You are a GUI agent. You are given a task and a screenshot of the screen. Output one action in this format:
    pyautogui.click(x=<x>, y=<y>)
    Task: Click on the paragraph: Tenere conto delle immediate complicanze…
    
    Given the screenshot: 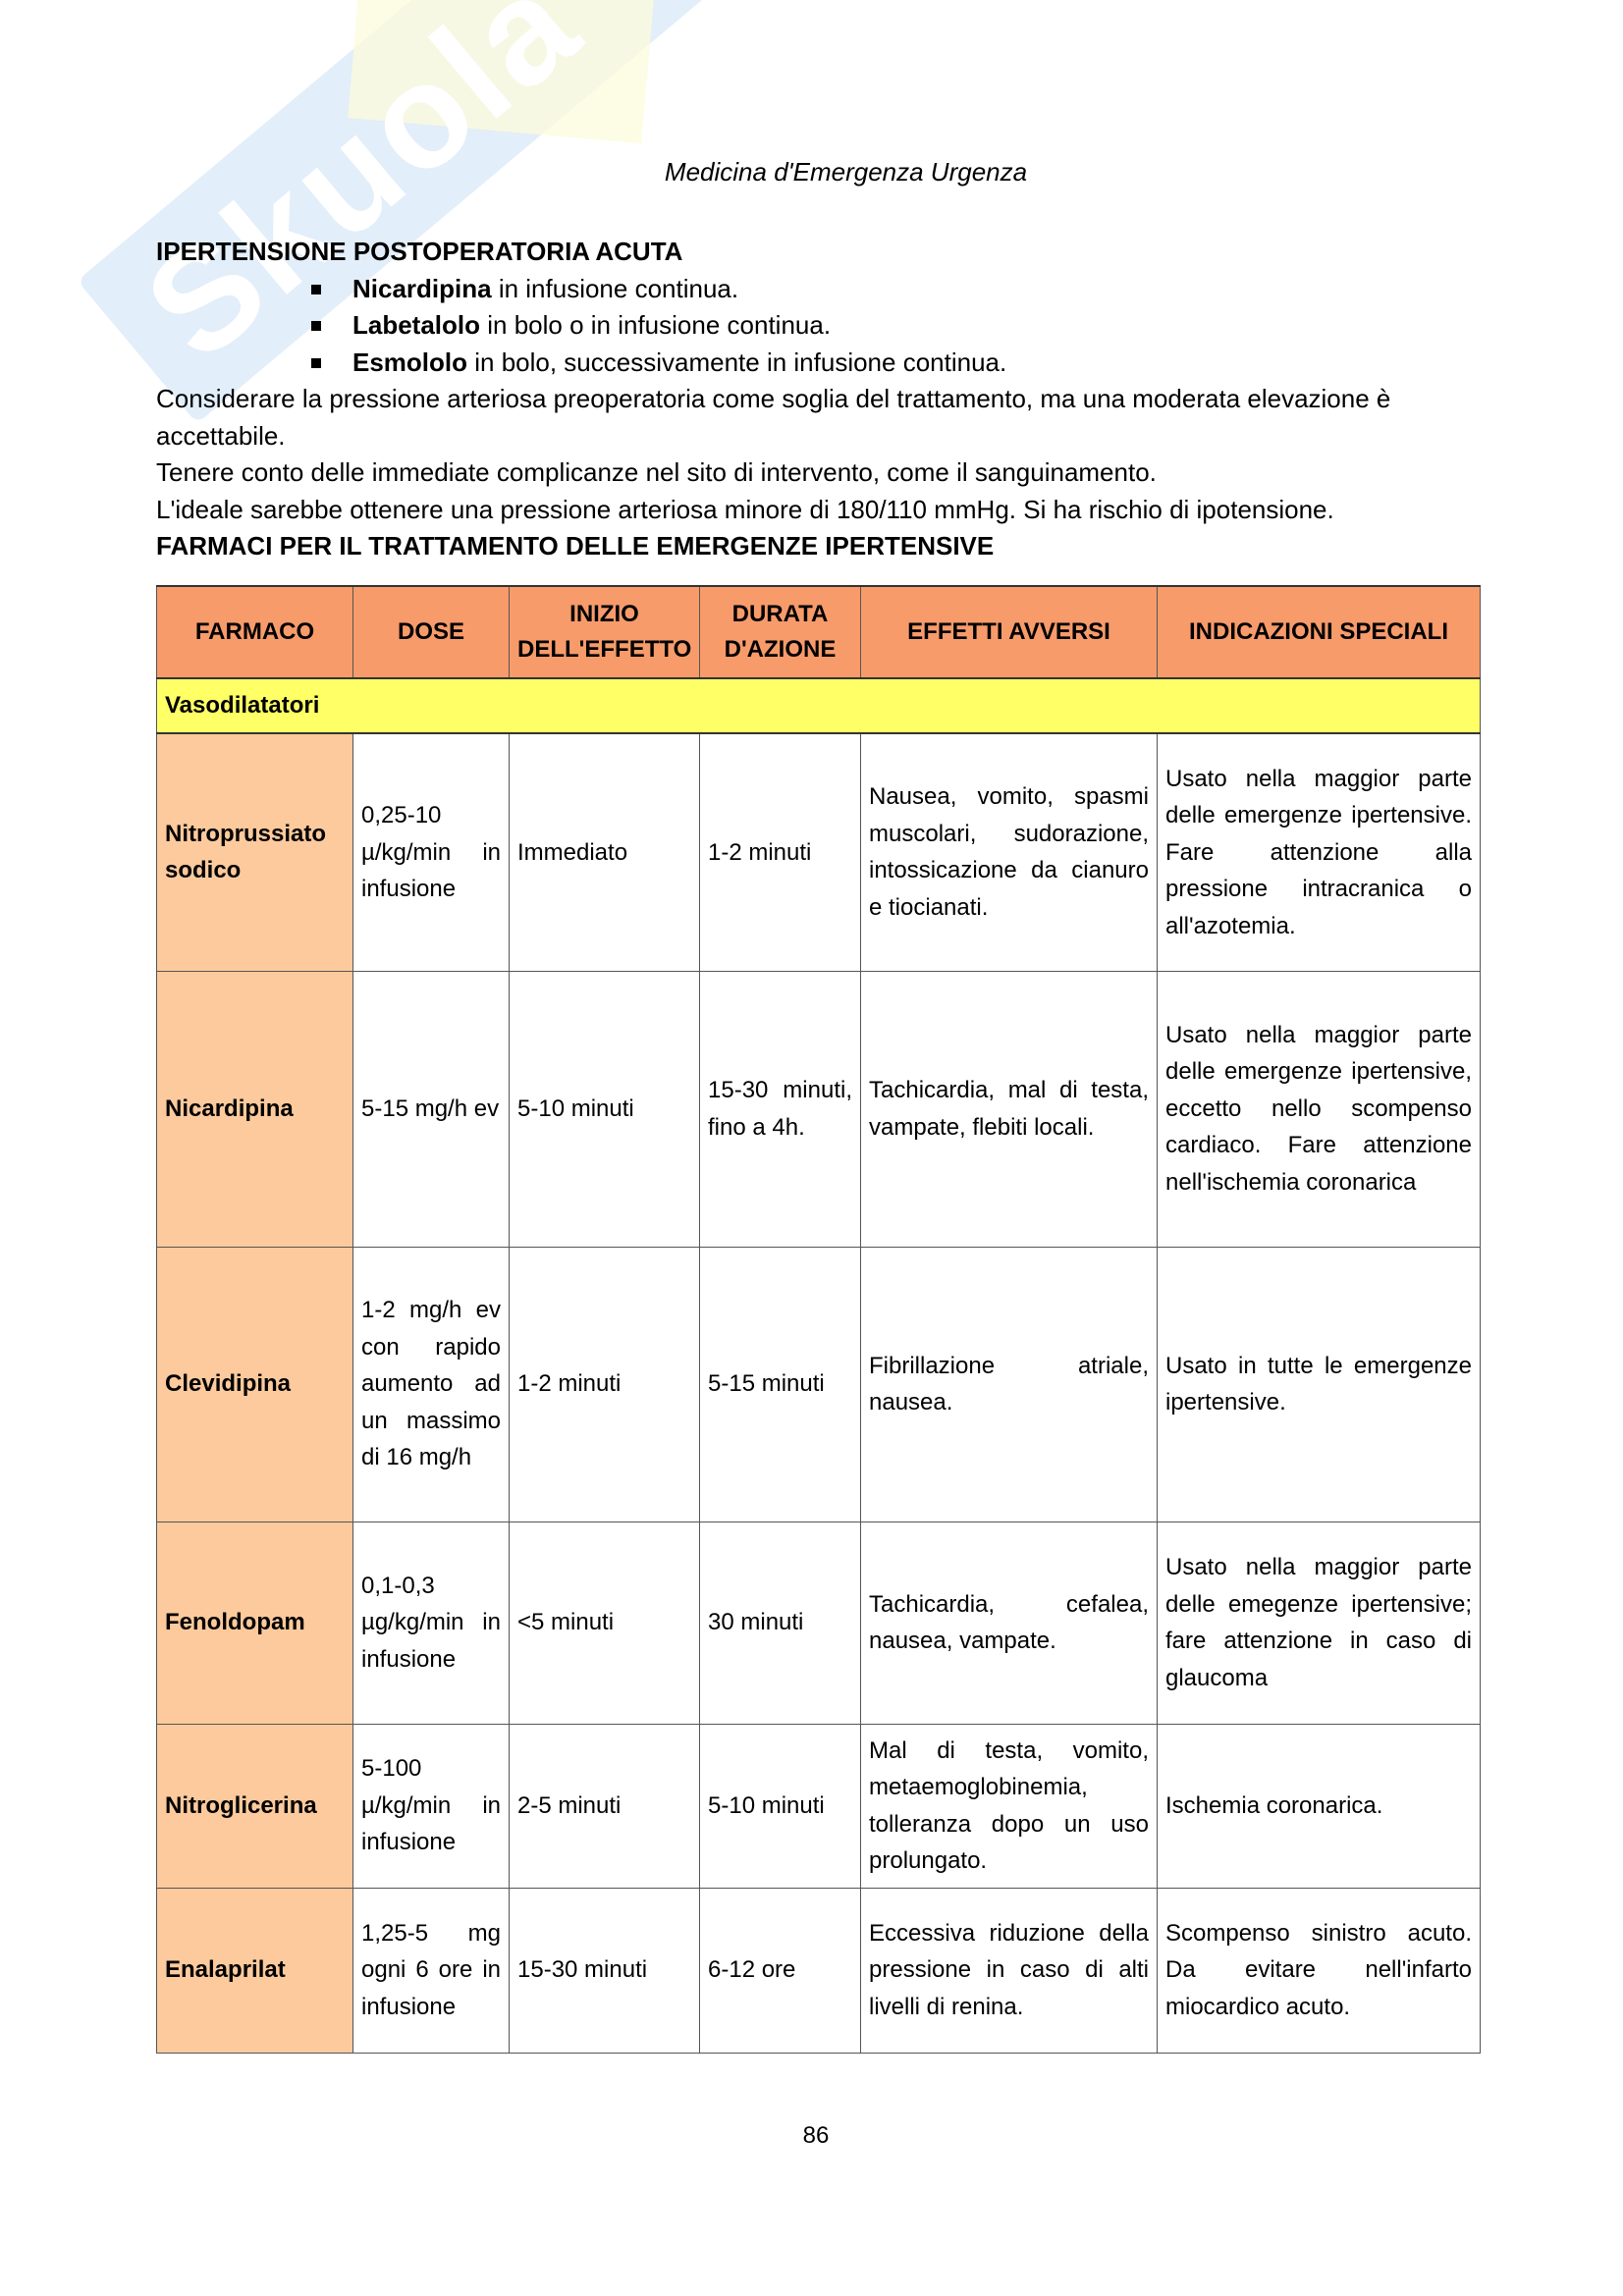 What is the action you would take?
    pyautogui.click(x=656, y=472)
    